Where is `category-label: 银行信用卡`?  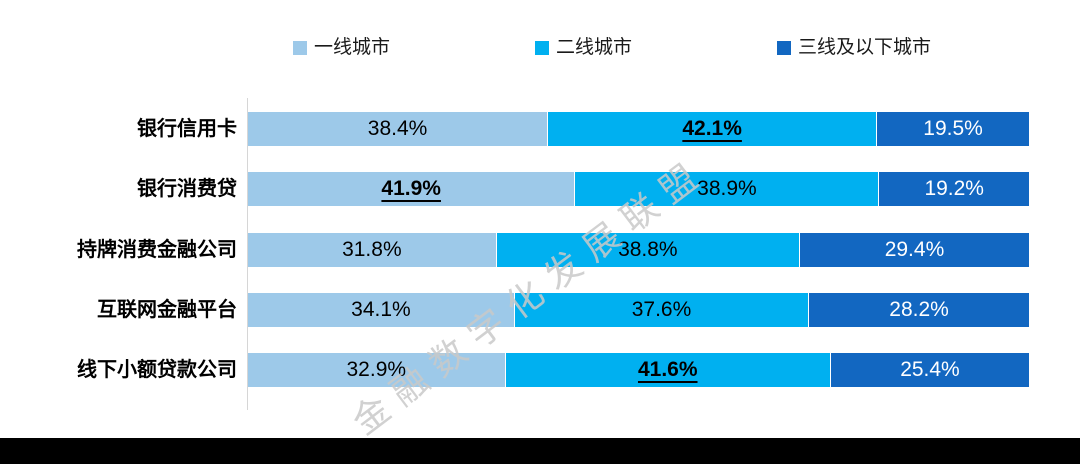 category-label: 银行信用卡 is located at coordinates (187, 129).